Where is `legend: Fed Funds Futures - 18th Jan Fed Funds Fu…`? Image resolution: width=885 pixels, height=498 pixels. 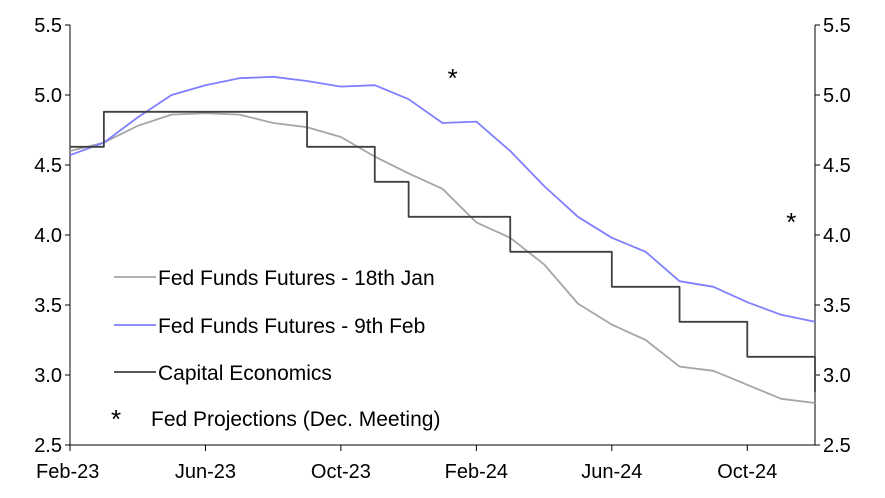 legend: Fed Funds Futures - 18th Jan Fed Funds Fu… is located at coordinates (276, 350).